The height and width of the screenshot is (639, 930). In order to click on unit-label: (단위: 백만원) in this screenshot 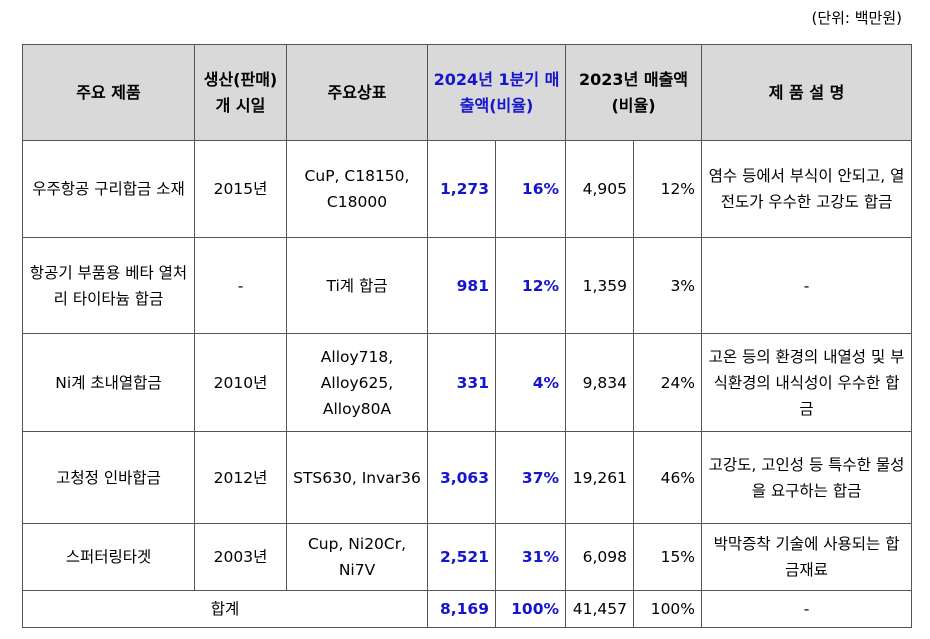, I will do `click(856, 18)`.